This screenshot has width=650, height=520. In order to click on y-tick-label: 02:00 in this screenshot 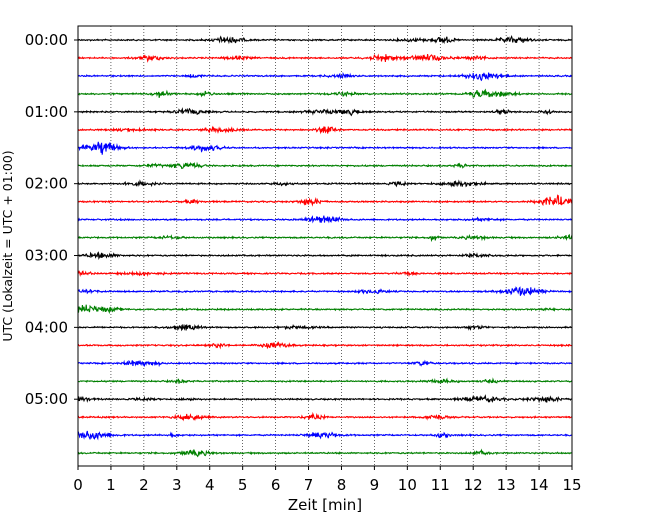, I will do `click(46, 184)`.